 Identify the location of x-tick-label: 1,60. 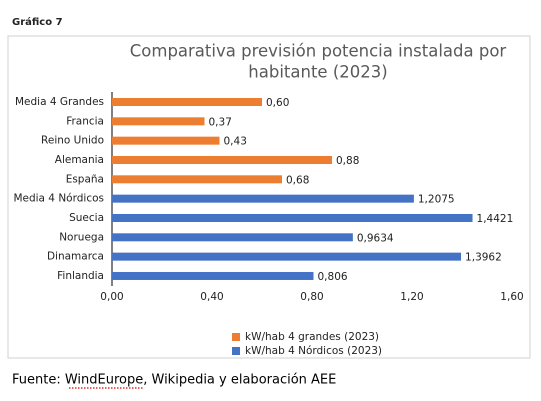
(511, 297).